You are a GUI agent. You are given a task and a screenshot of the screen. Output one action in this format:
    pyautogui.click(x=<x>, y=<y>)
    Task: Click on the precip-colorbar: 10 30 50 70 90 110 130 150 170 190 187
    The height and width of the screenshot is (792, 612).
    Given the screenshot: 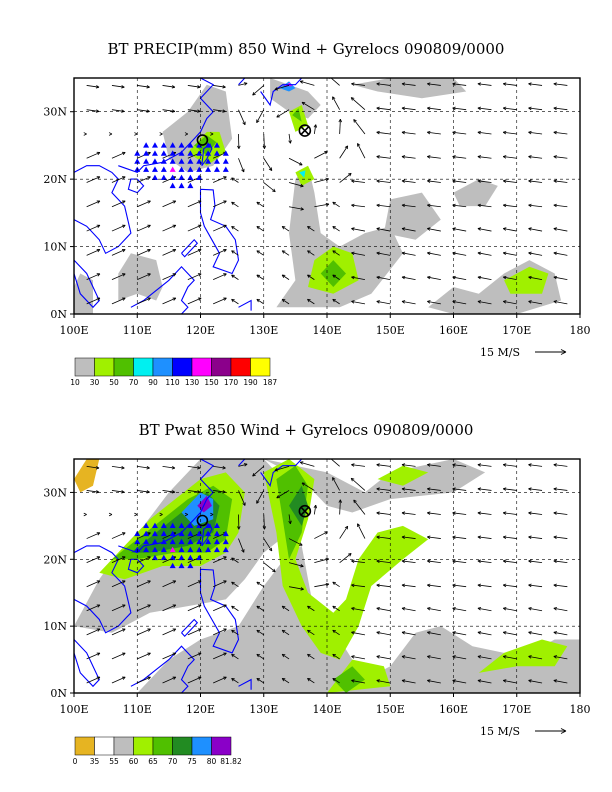 What is the action you would take?
    pyautogui.click(x=174, y=372)
    